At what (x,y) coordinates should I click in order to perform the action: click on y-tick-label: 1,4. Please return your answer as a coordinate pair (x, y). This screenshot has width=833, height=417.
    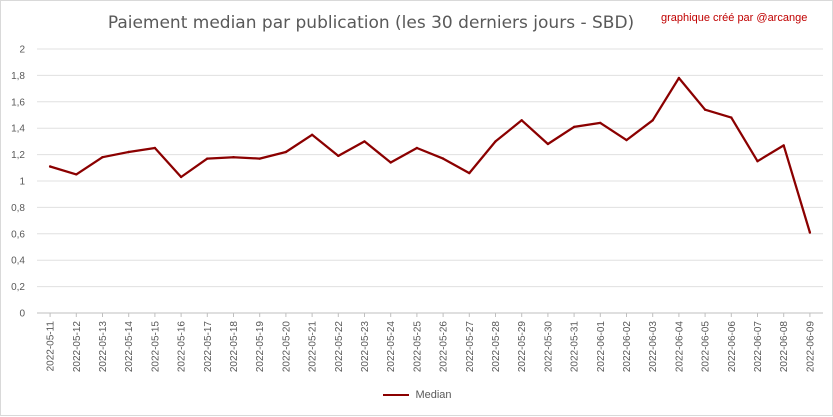
    Looking at the image, I should click on (18, 129).